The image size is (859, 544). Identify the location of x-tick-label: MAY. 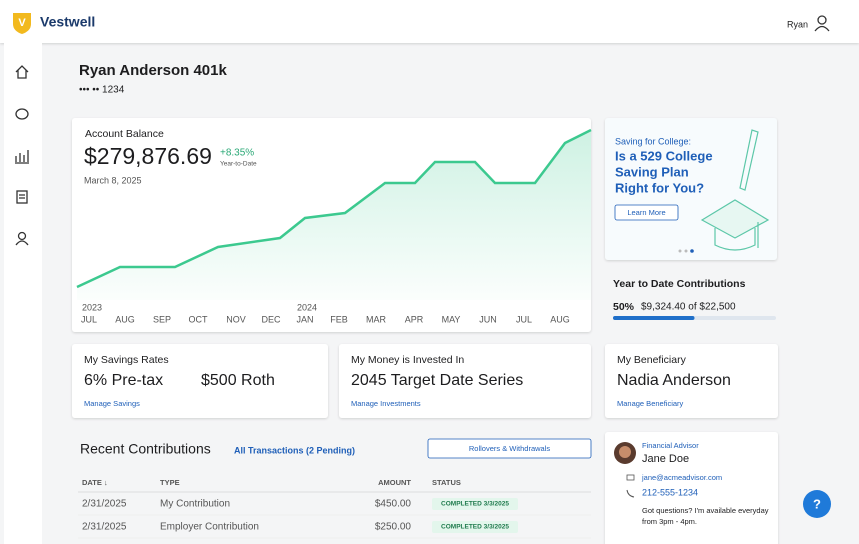
(451, 319).